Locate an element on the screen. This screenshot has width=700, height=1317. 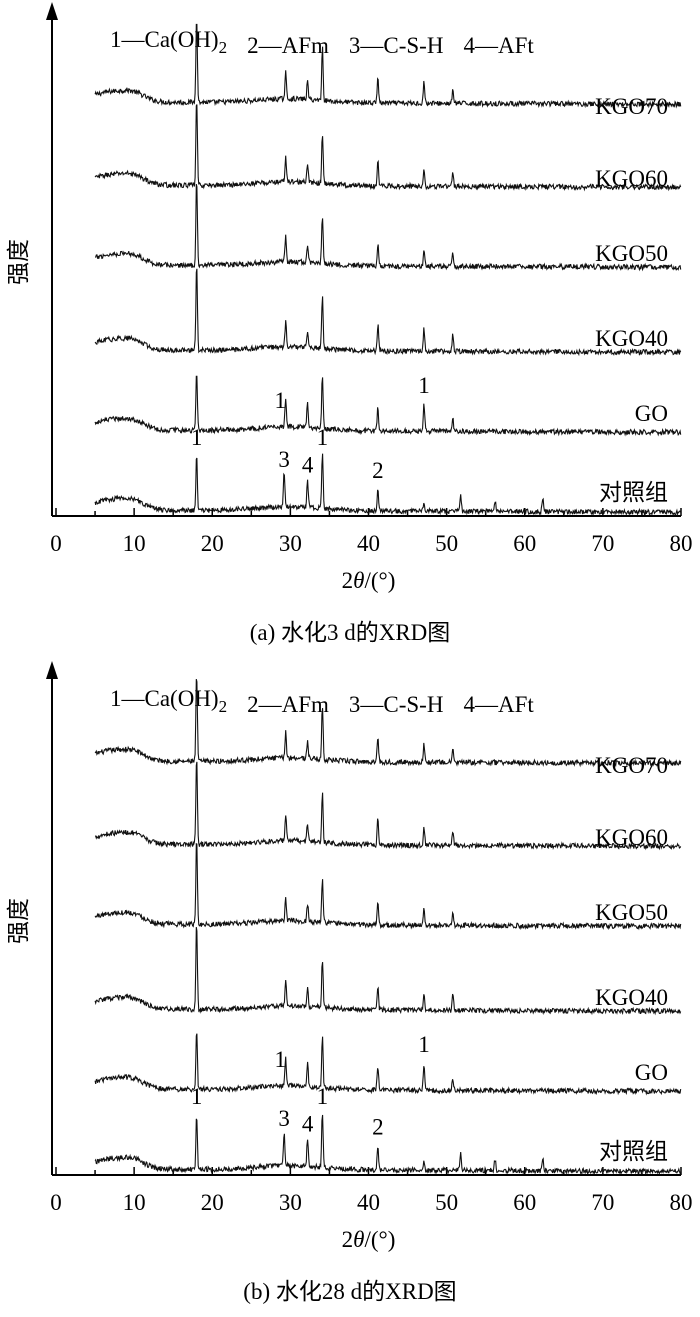
figure-caption: (b) 水化28 d的XRD图 is located at coordinates (349, 1291).